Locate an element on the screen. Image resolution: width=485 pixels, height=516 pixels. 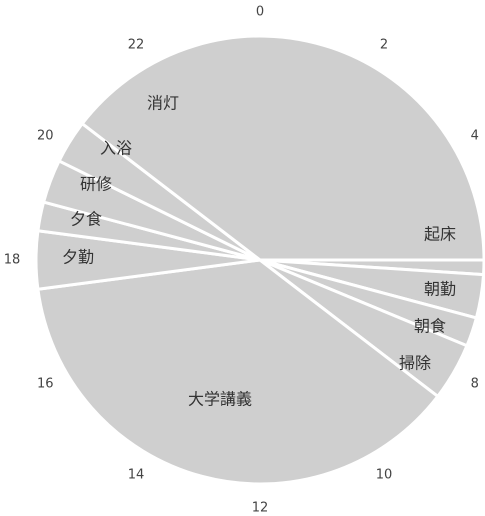
slice-label: 大学講義 is located at coordinates (220, 399).